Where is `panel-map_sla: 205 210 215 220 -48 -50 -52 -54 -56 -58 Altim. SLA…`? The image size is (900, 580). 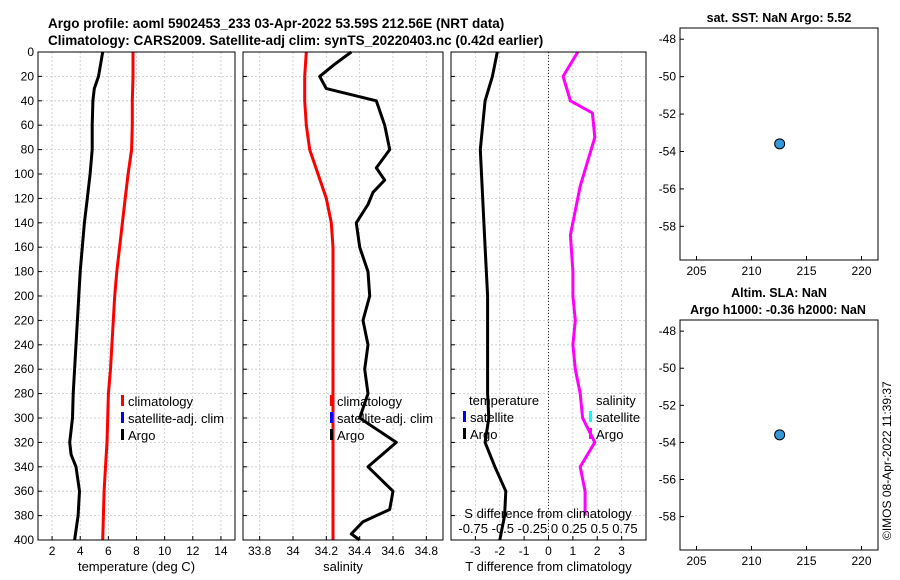 panel-map_sla: 205 210 215 220 -48 -50 -52 -54 -56 -58 Altim. SLA… is located at coordinates (769, 427).